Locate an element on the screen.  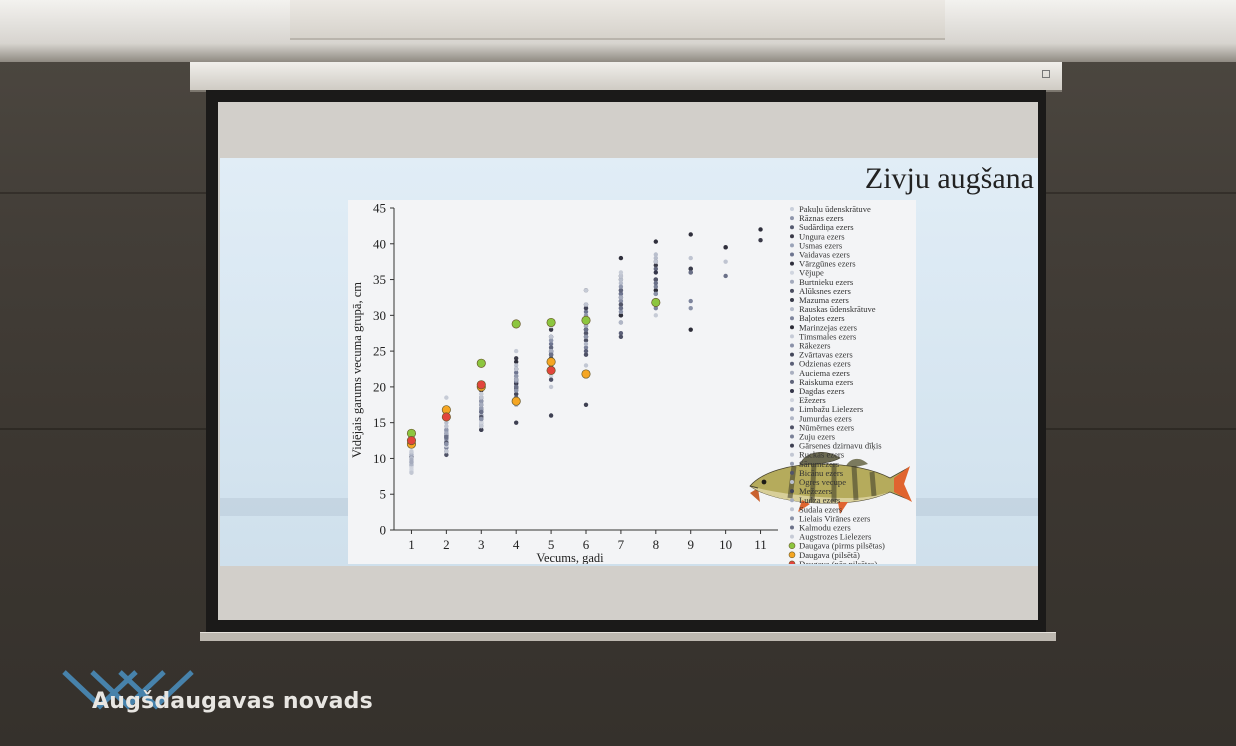
x-tick-label: 5 is located at coordinates (551, 544).